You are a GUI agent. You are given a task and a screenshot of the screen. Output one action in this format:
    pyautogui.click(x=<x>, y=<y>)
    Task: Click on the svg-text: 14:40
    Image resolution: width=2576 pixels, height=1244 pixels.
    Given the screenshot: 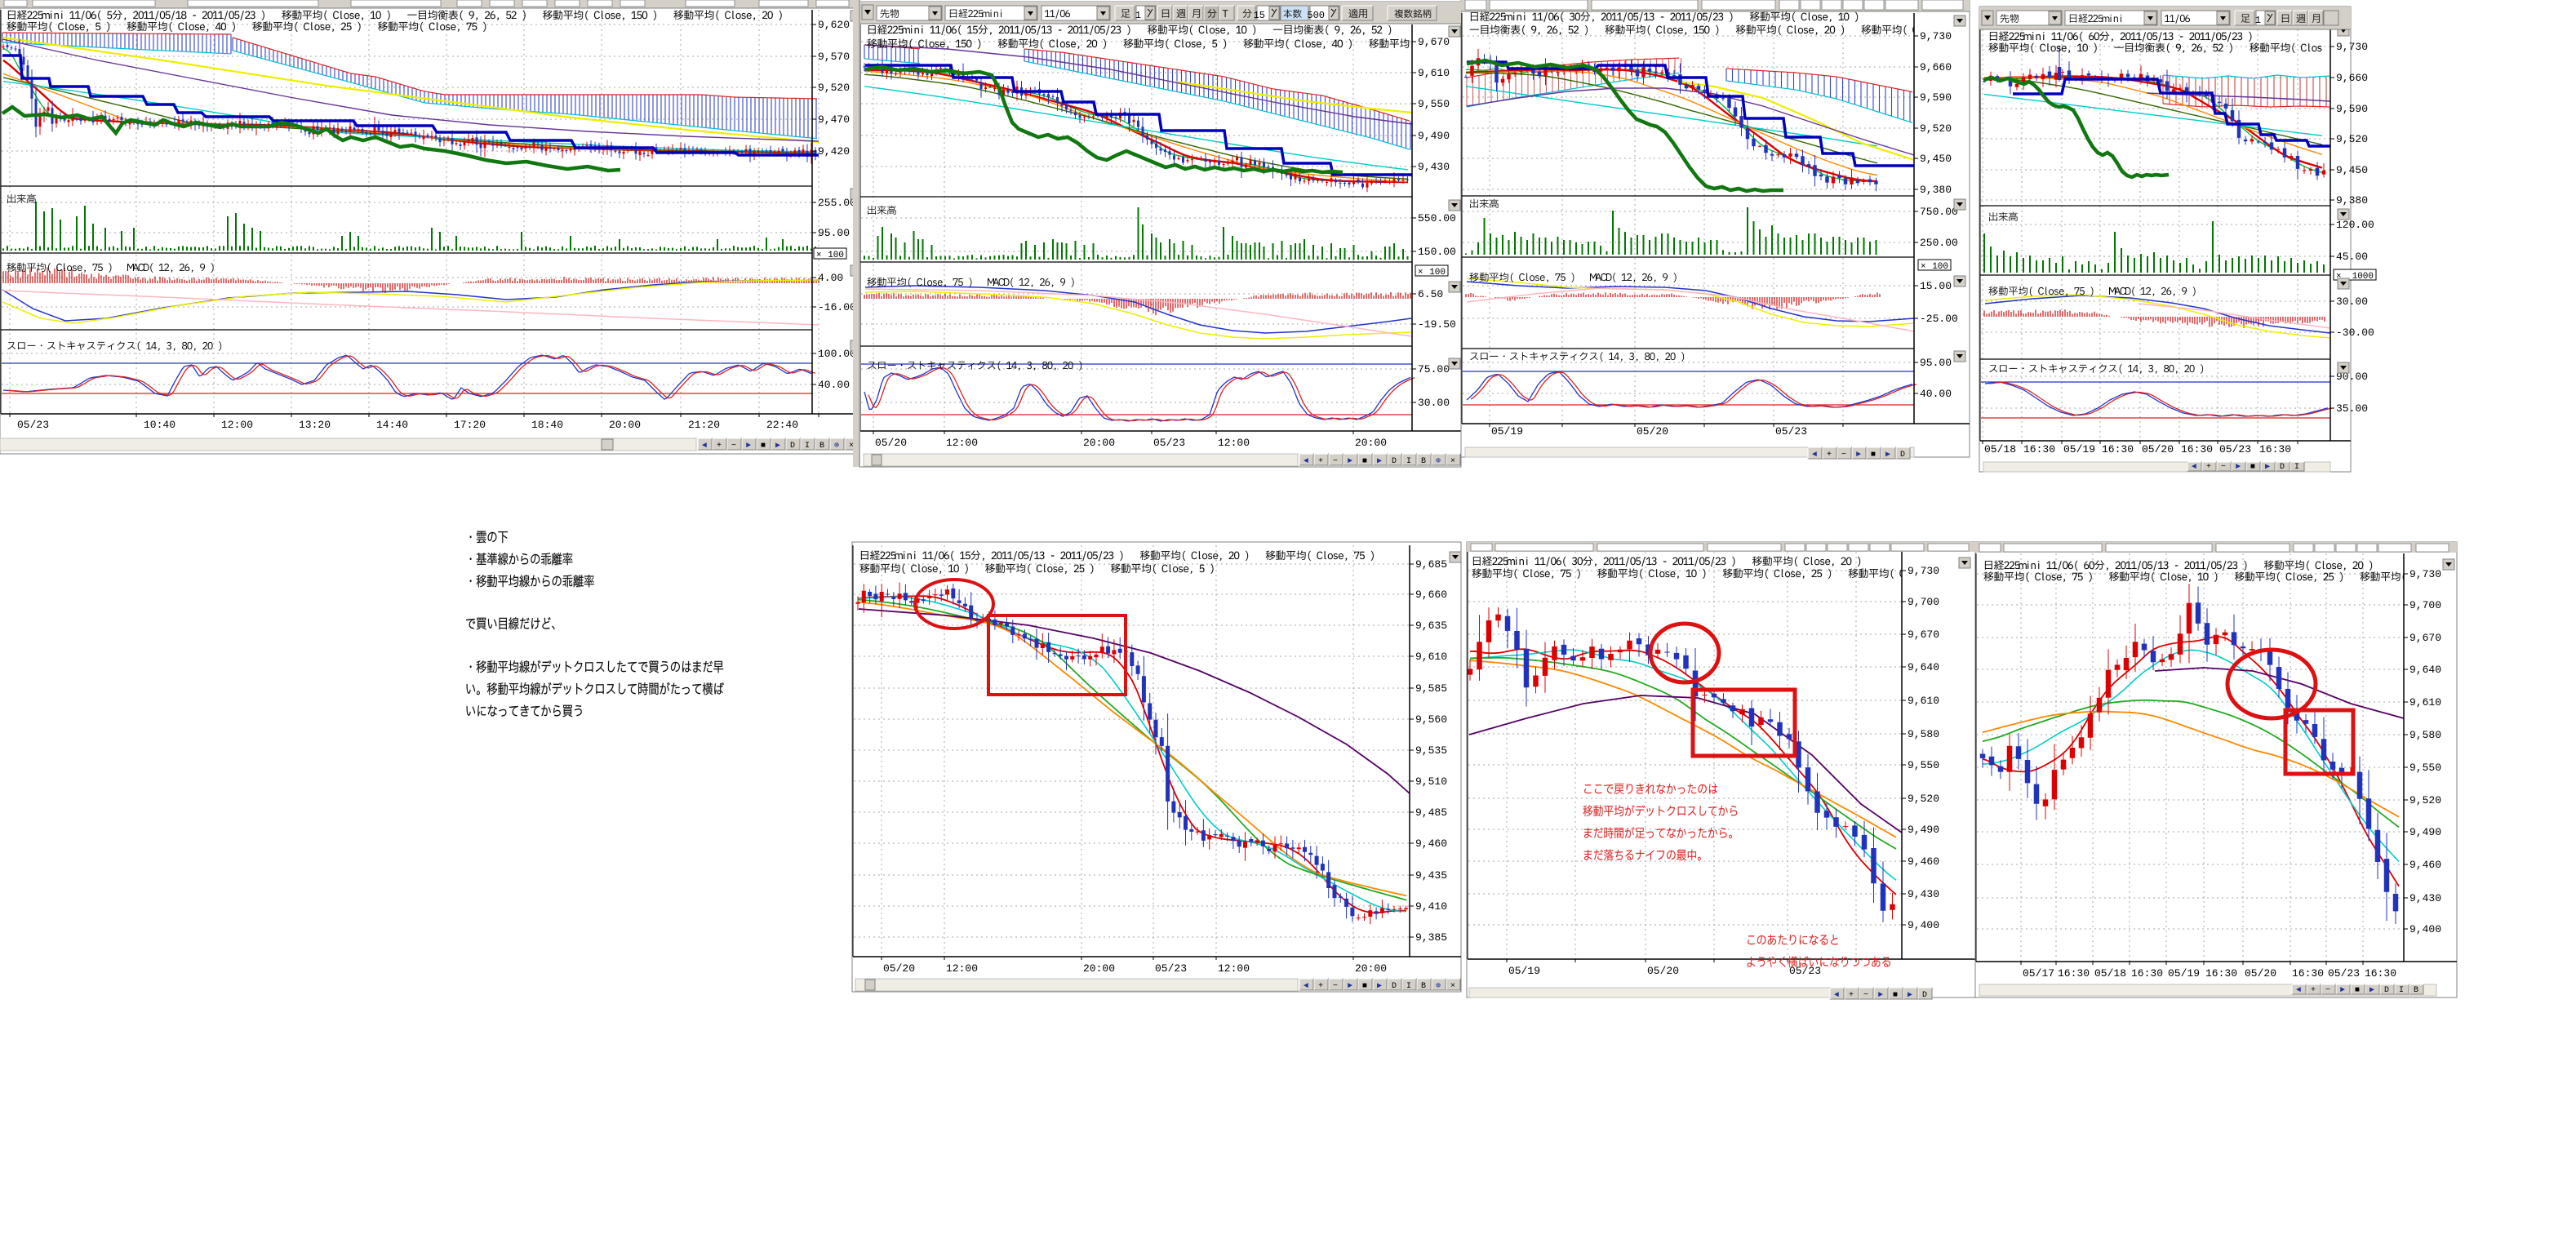 What is the action you would take?
    pyautogui.click(x=392, y=425)
    